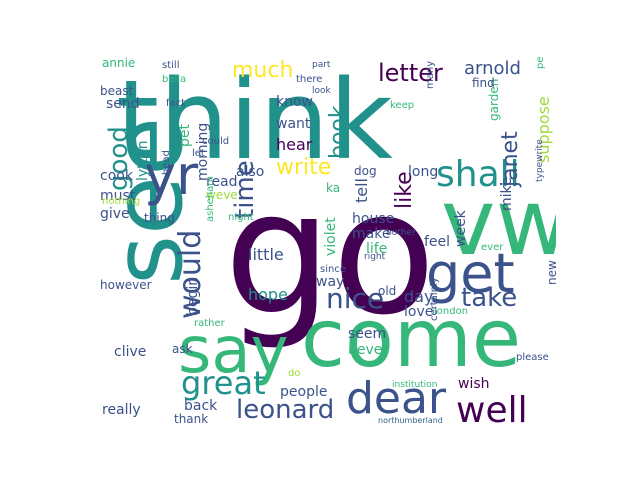 This screenshot has height=480, width=640. I want to click on word-really: really, so click(121, 410).